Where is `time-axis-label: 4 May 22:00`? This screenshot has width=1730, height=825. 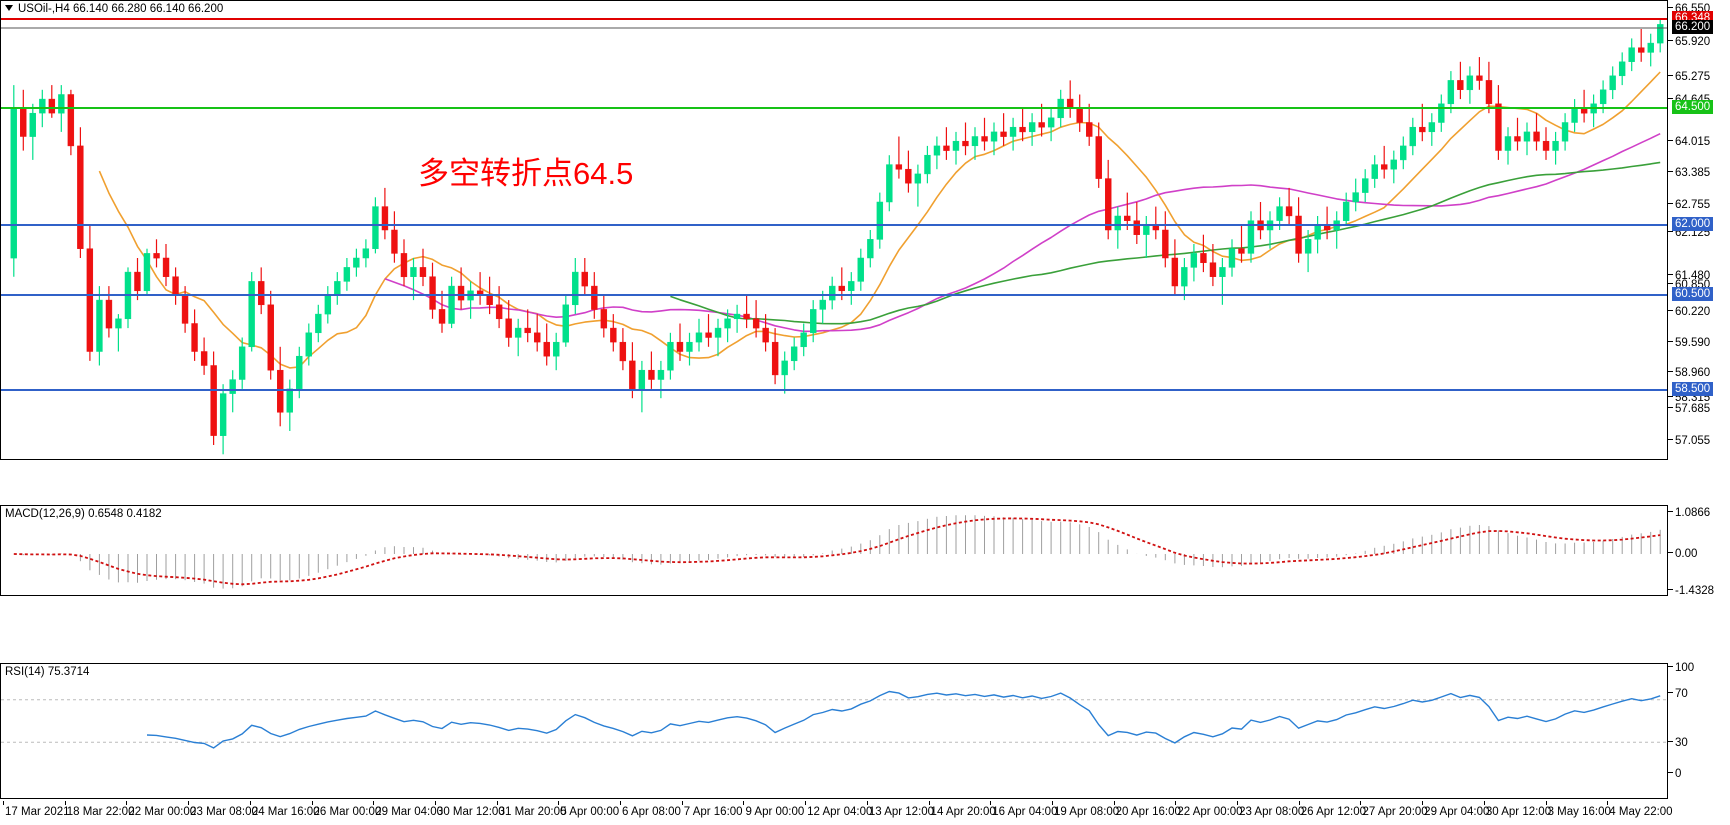 time-axis-label: 4 May 22:00 is located at coordinates (1641, 812).